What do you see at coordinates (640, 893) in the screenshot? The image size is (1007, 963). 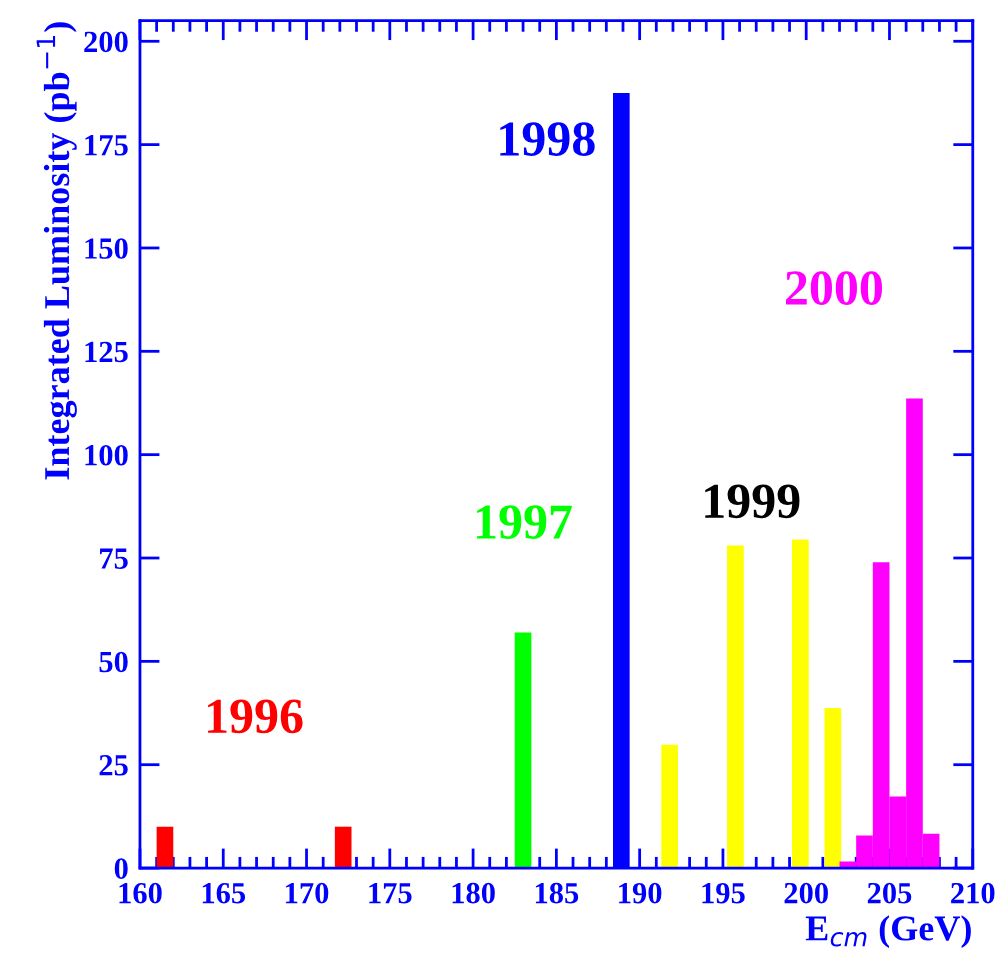 I see `x-tick-label: 190` at bounding box center [640, 893].